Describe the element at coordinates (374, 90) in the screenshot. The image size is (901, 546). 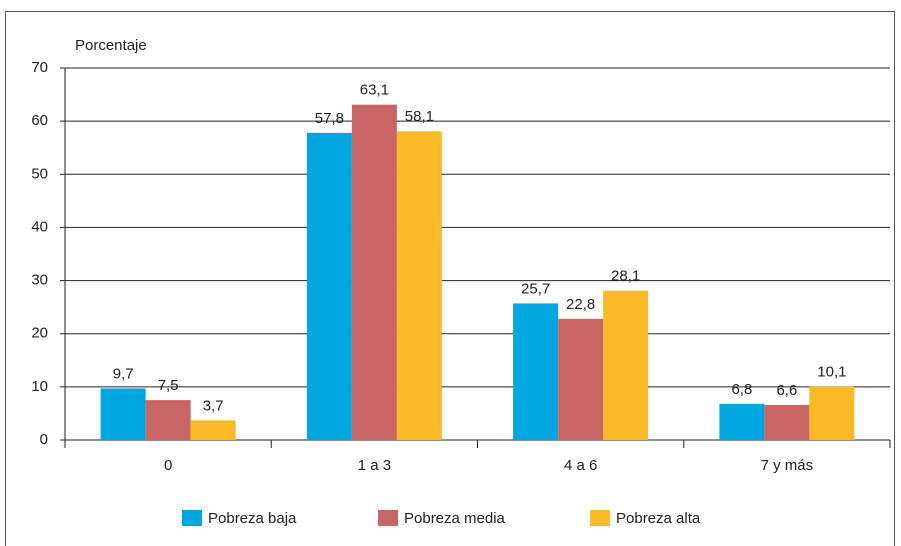
I see `data-label: 63,1` at that location.